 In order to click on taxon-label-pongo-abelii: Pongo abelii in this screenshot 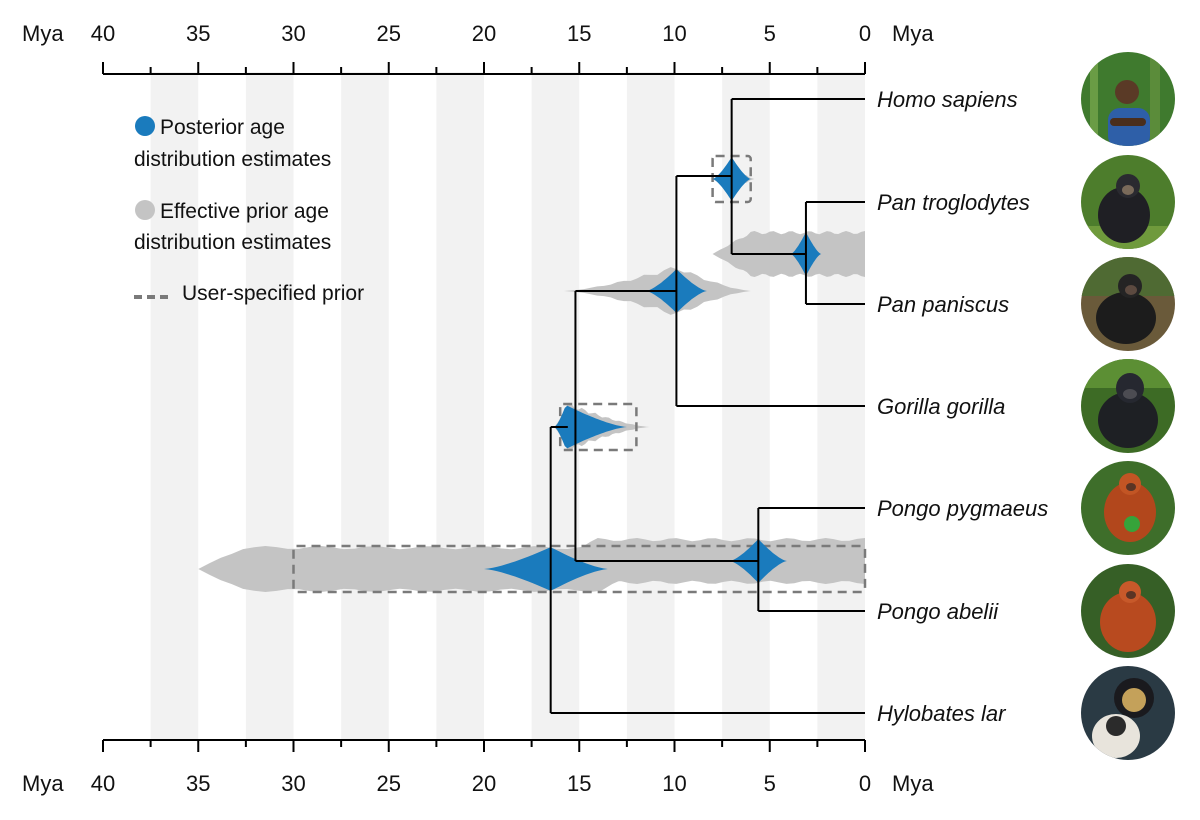, I will do `click(938, 611)`.